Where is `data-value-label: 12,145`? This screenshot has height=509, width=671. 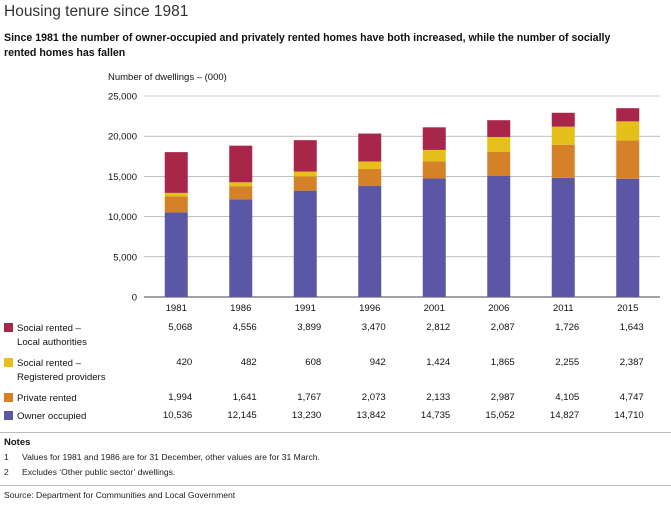
data-value-label: 12,145 is located at coordinates (242, 415).